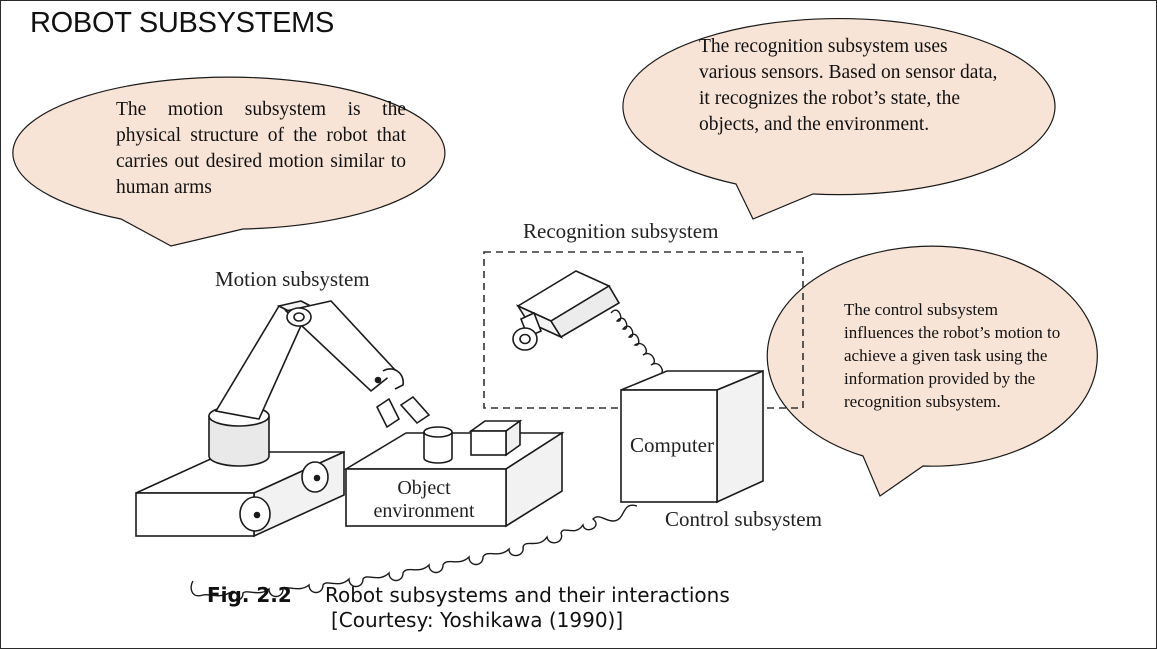 The width and height of the screenshot is (1157, 649). I want to click on camera-icon, so click(566, 310).